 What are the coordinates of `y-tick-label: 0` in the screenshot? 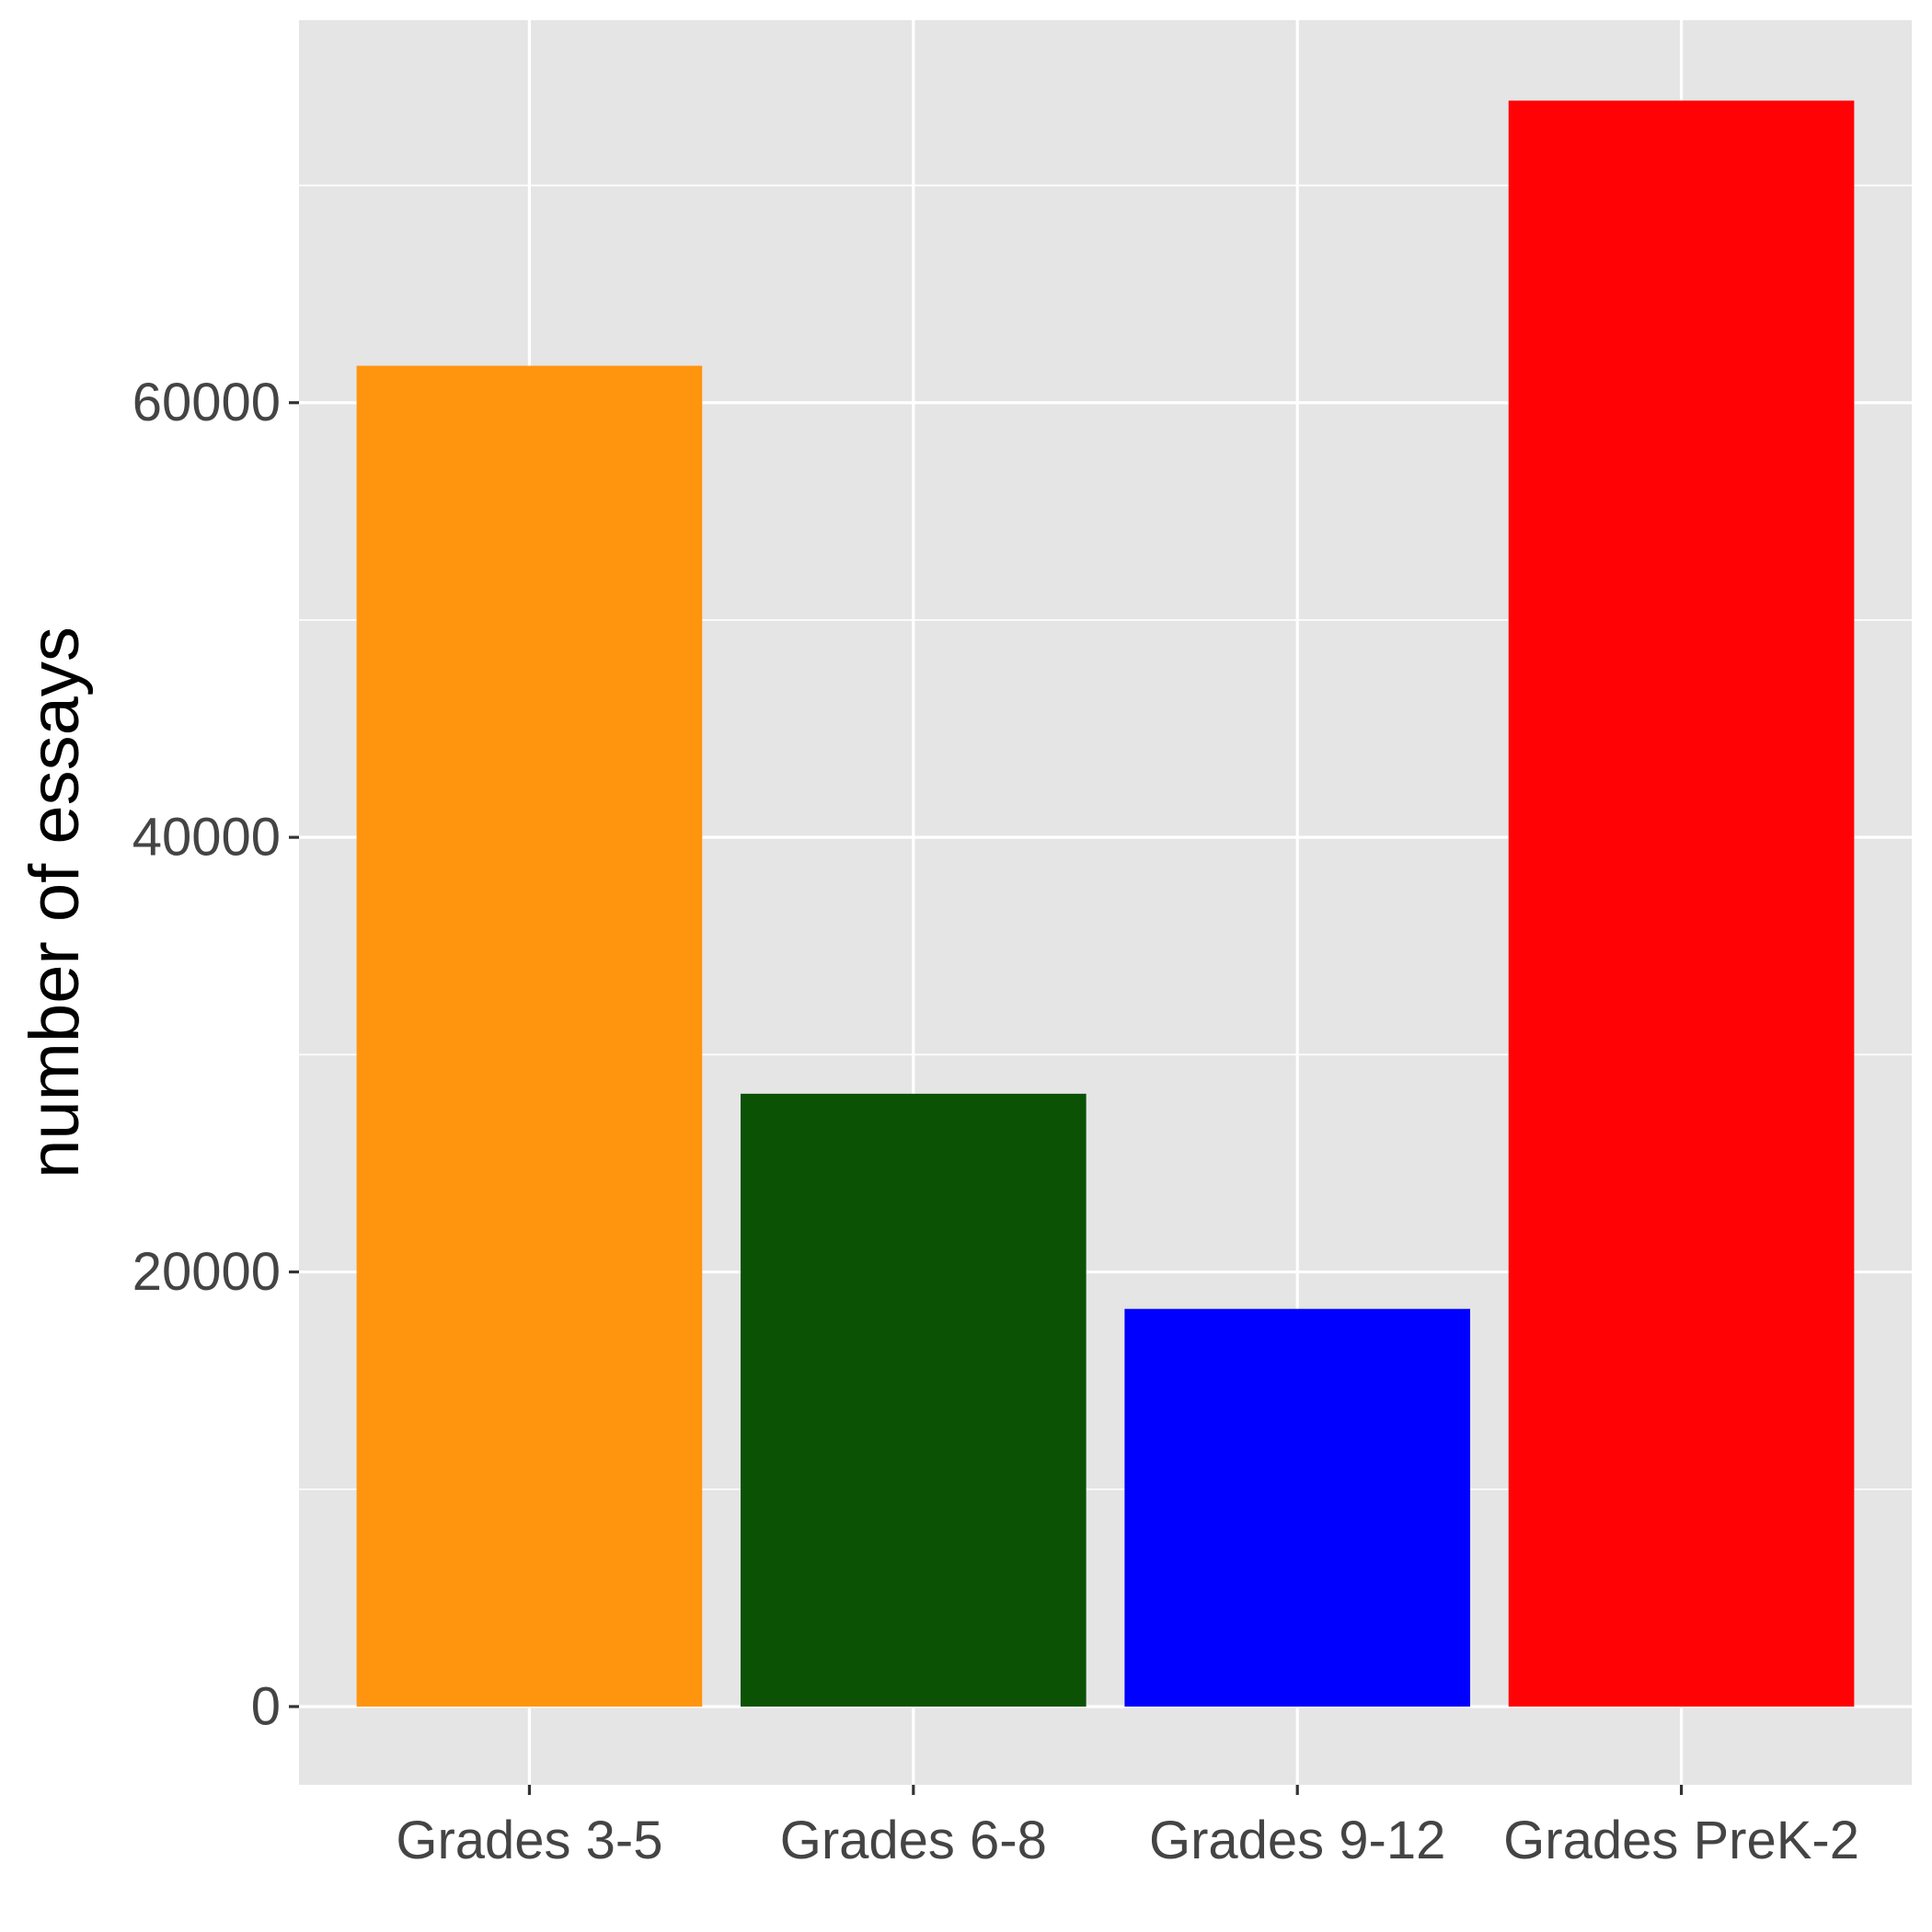 It's located at (266, 1706).